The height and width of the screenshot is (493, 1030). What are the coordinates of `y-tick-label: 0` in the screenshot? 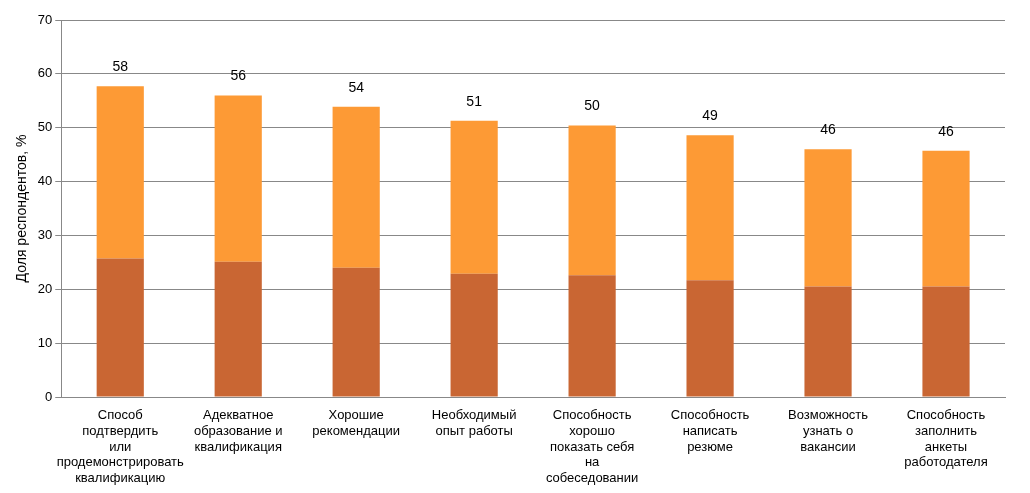 It's located at (49, 396).